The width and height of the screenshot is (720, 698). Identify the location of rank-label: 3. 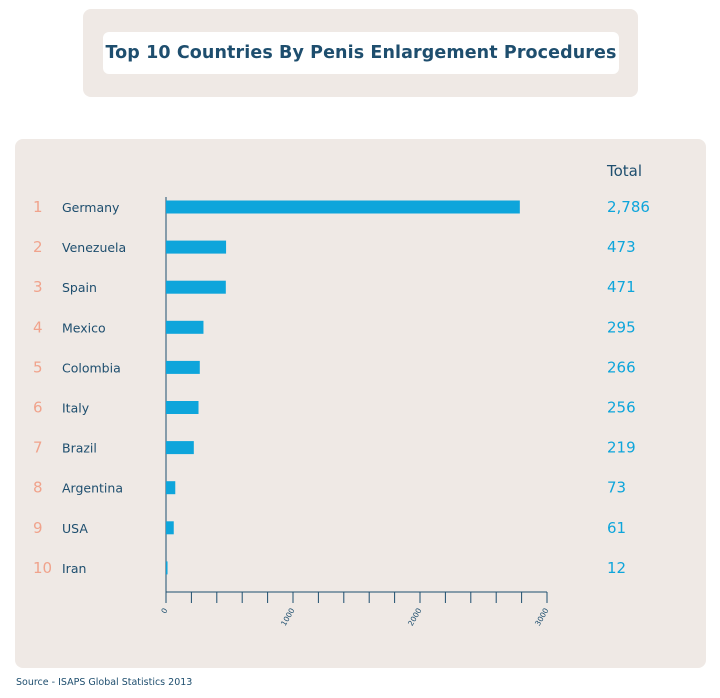
(38, 287).